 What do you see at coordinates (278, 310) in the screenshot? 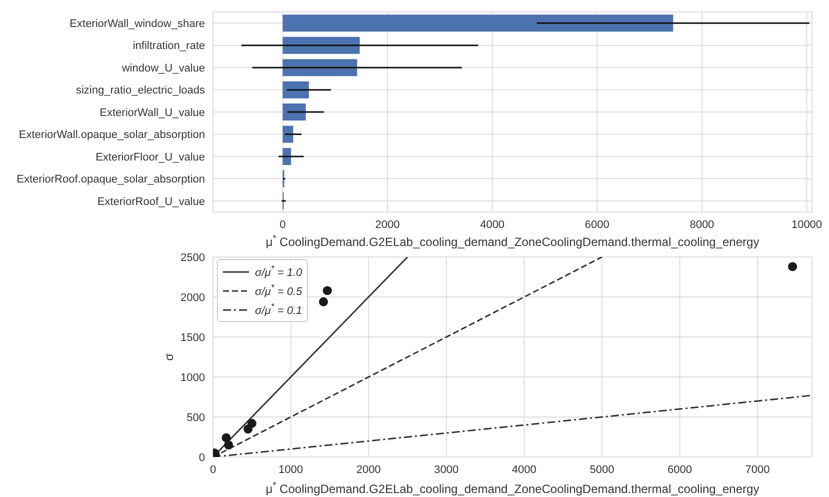
I see `legend-label: σ/μ$^{*}$ = 0.1` at bounding box center [278, 310].